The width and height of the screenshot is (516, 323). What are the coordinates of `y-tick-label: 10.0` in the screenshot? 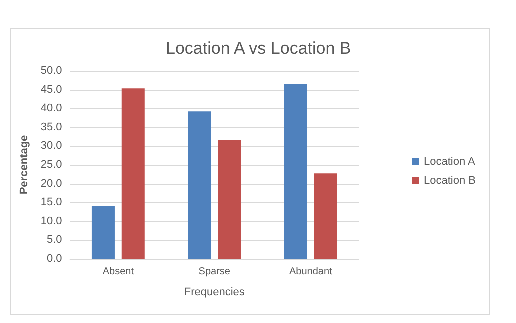 It's located at (51, 221).